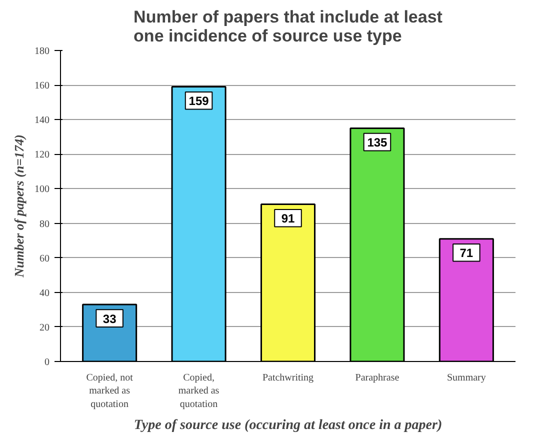 The height and width of the screenshot is (435, 540). What do you see at coordinates (288, 219) in the screenshot?
I see `data-label: 91` at bounding box center [288, 219].